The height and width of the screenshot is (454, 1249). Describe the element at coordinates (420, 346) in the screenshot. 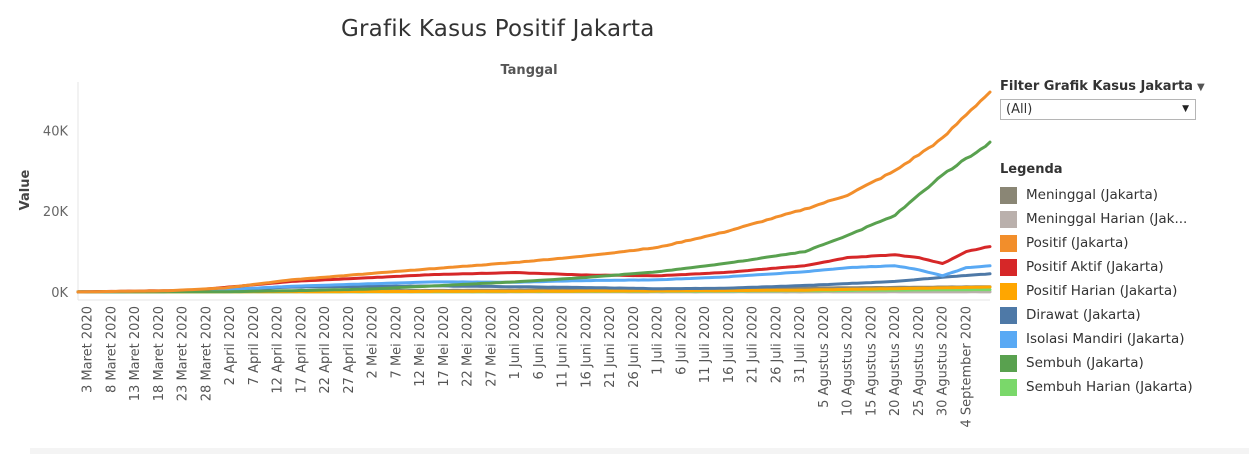

I see `x-tick-label: 12 Mei 2020` at that location.